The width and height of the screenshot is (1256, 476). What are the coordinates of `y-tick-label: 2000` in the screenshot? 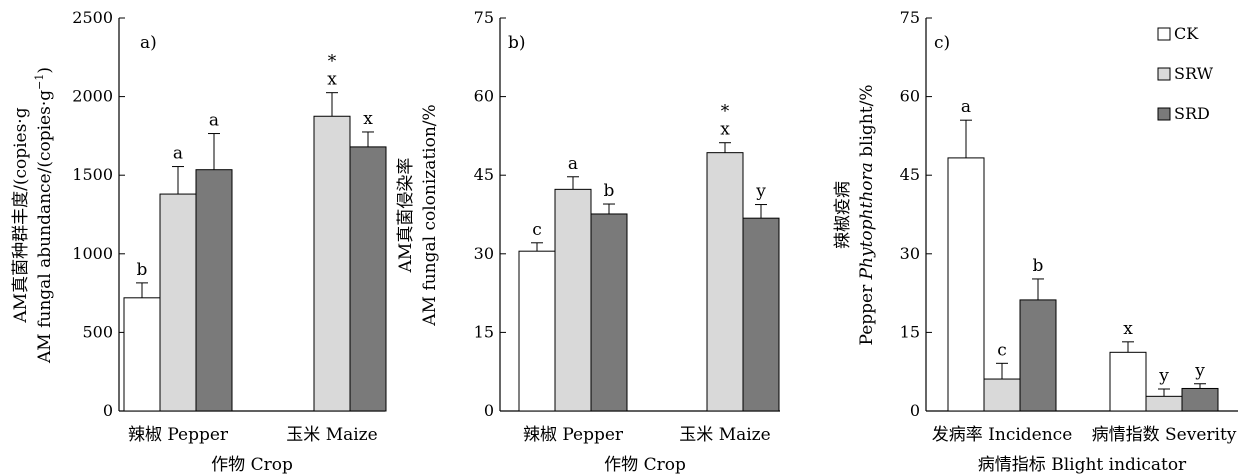 It's located at (92, 96).